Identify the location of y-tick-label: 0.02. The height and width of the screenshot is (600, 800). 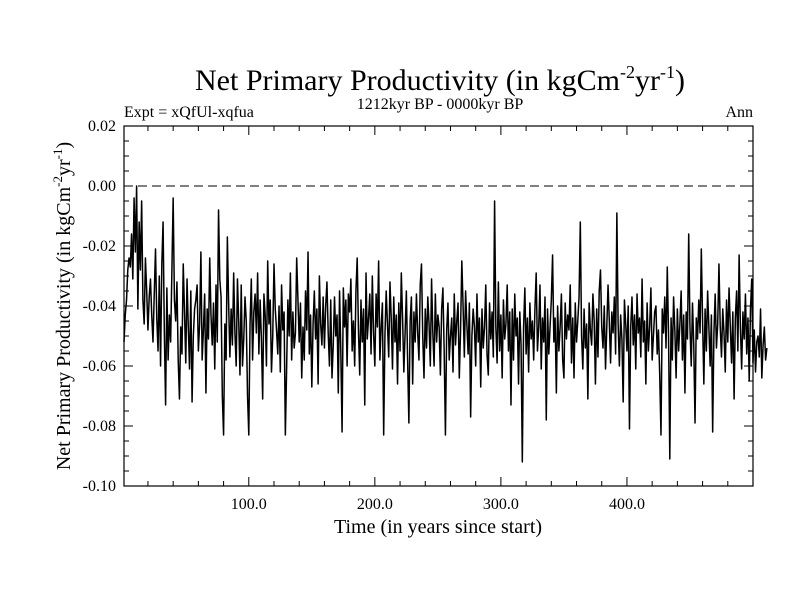
(102, 126).